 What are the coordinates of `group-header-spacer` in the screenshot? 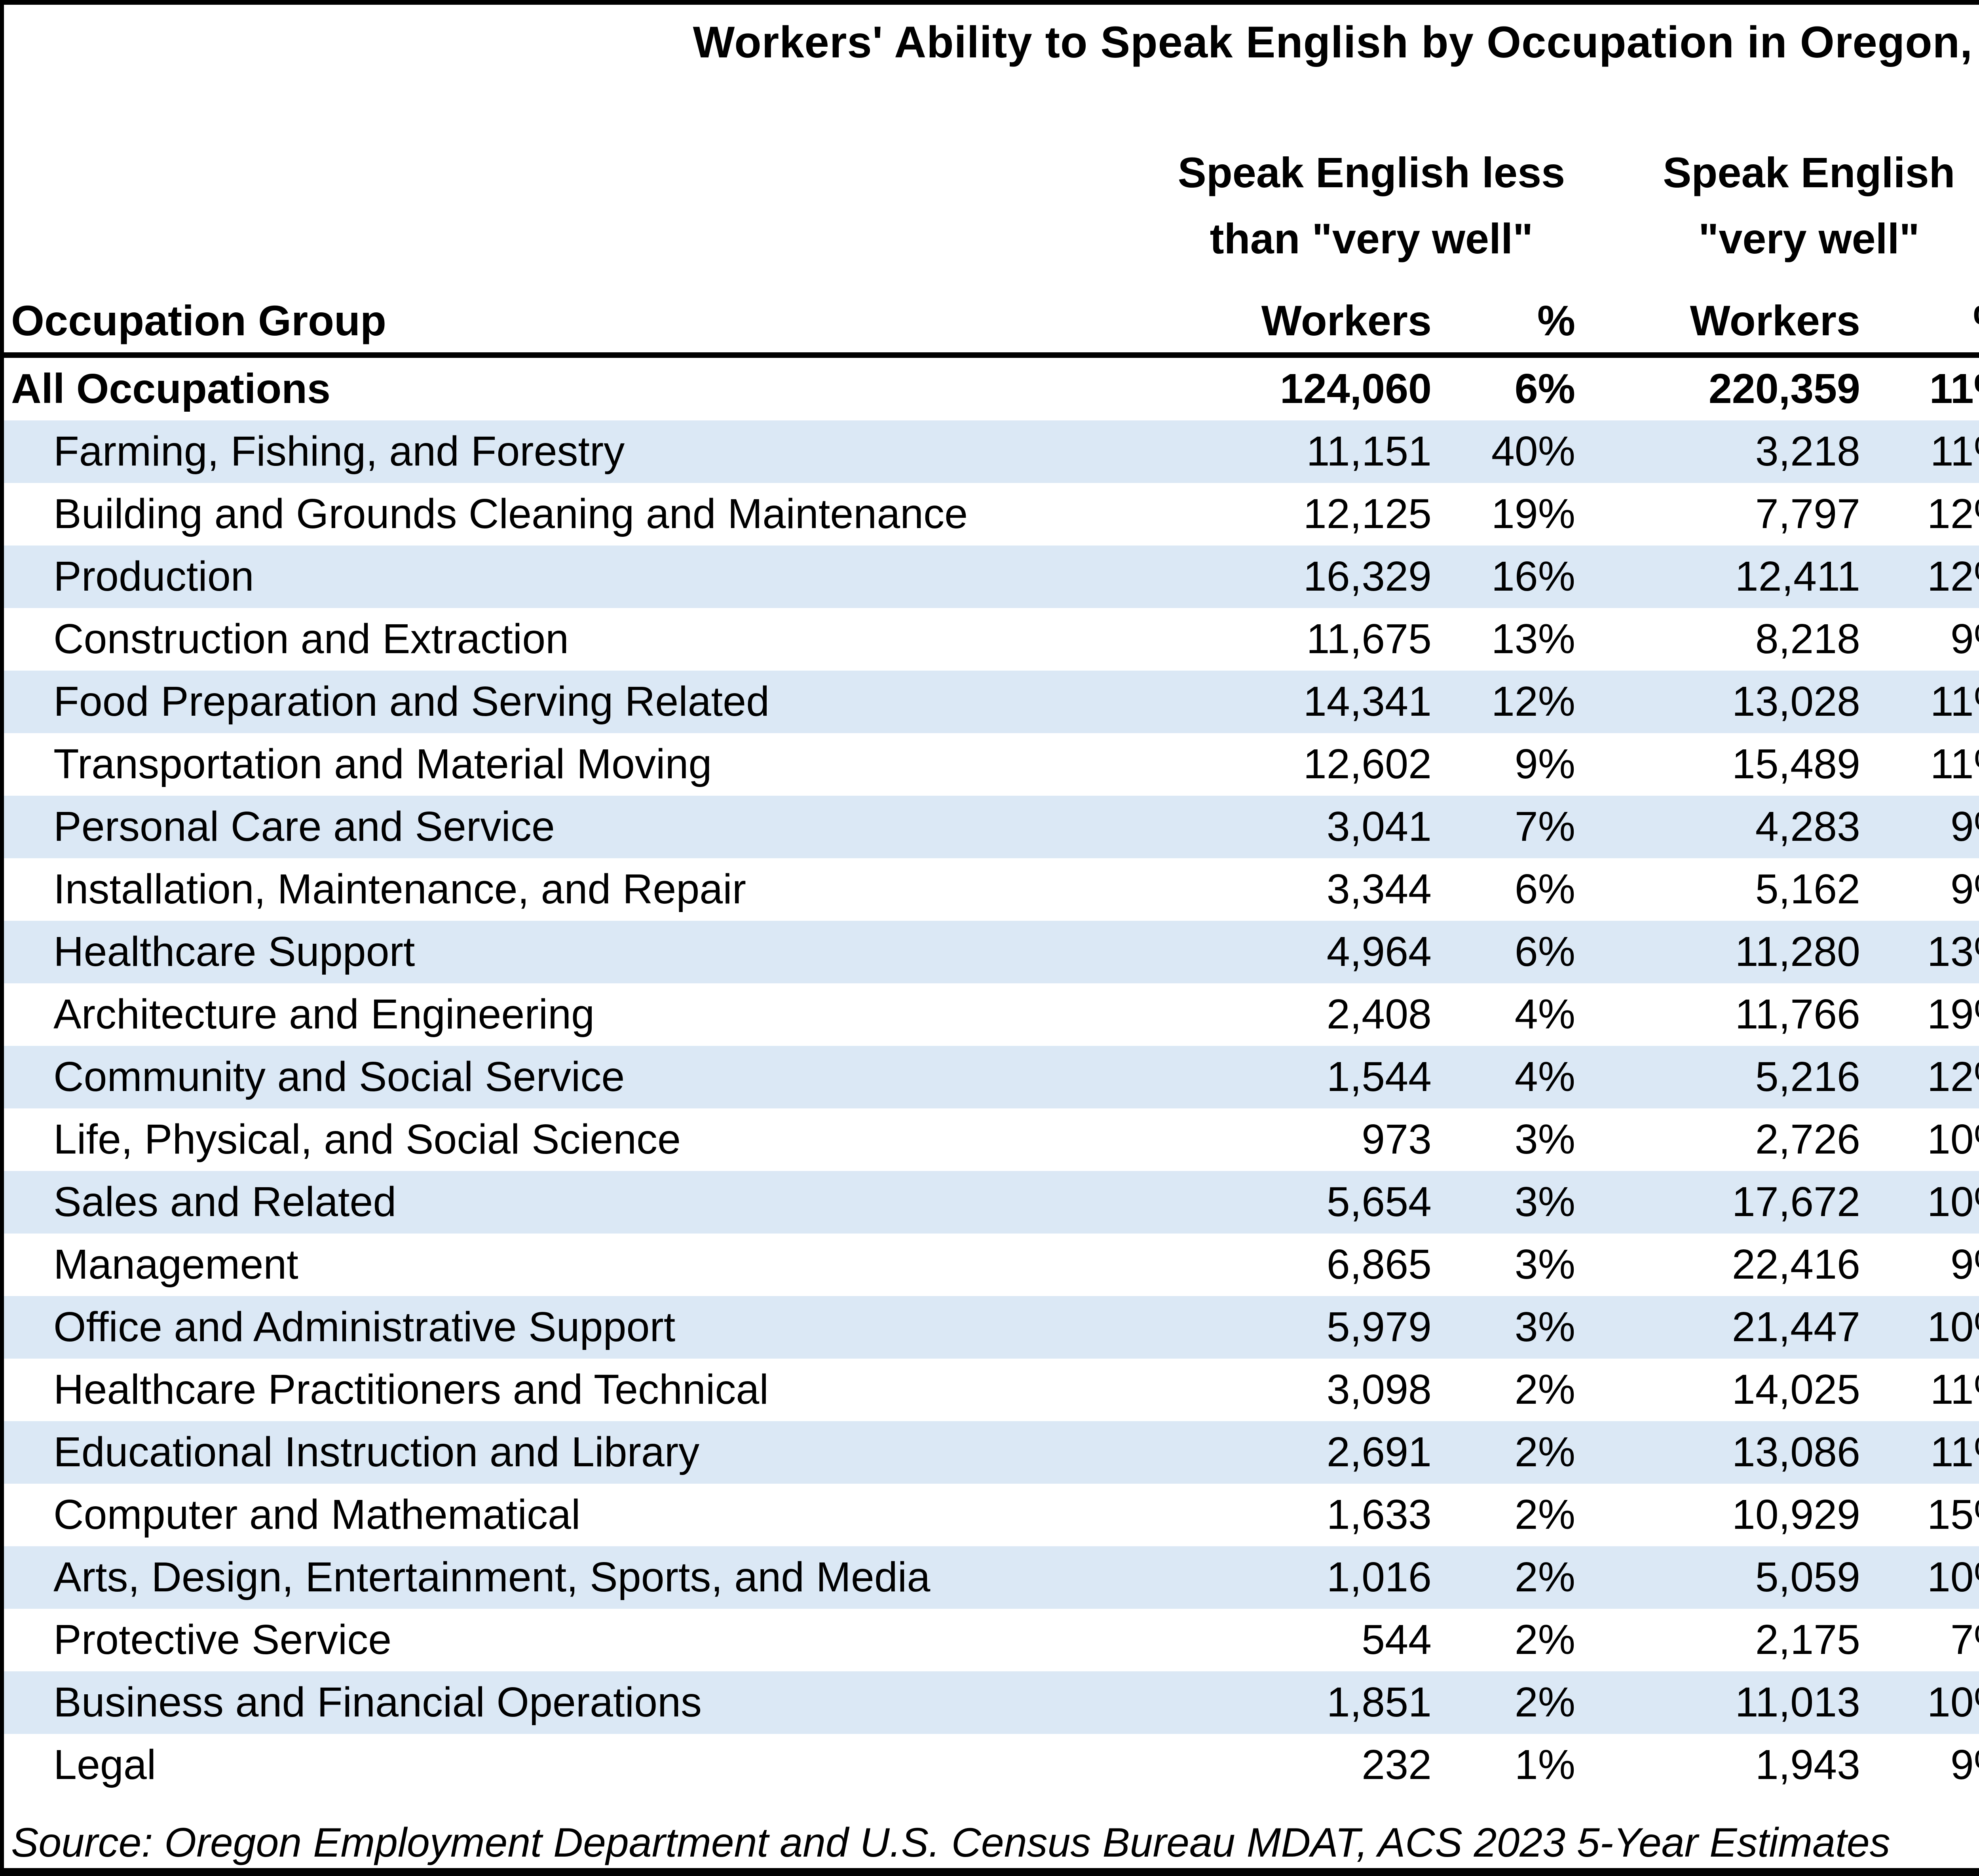 It's located at (578, 205).